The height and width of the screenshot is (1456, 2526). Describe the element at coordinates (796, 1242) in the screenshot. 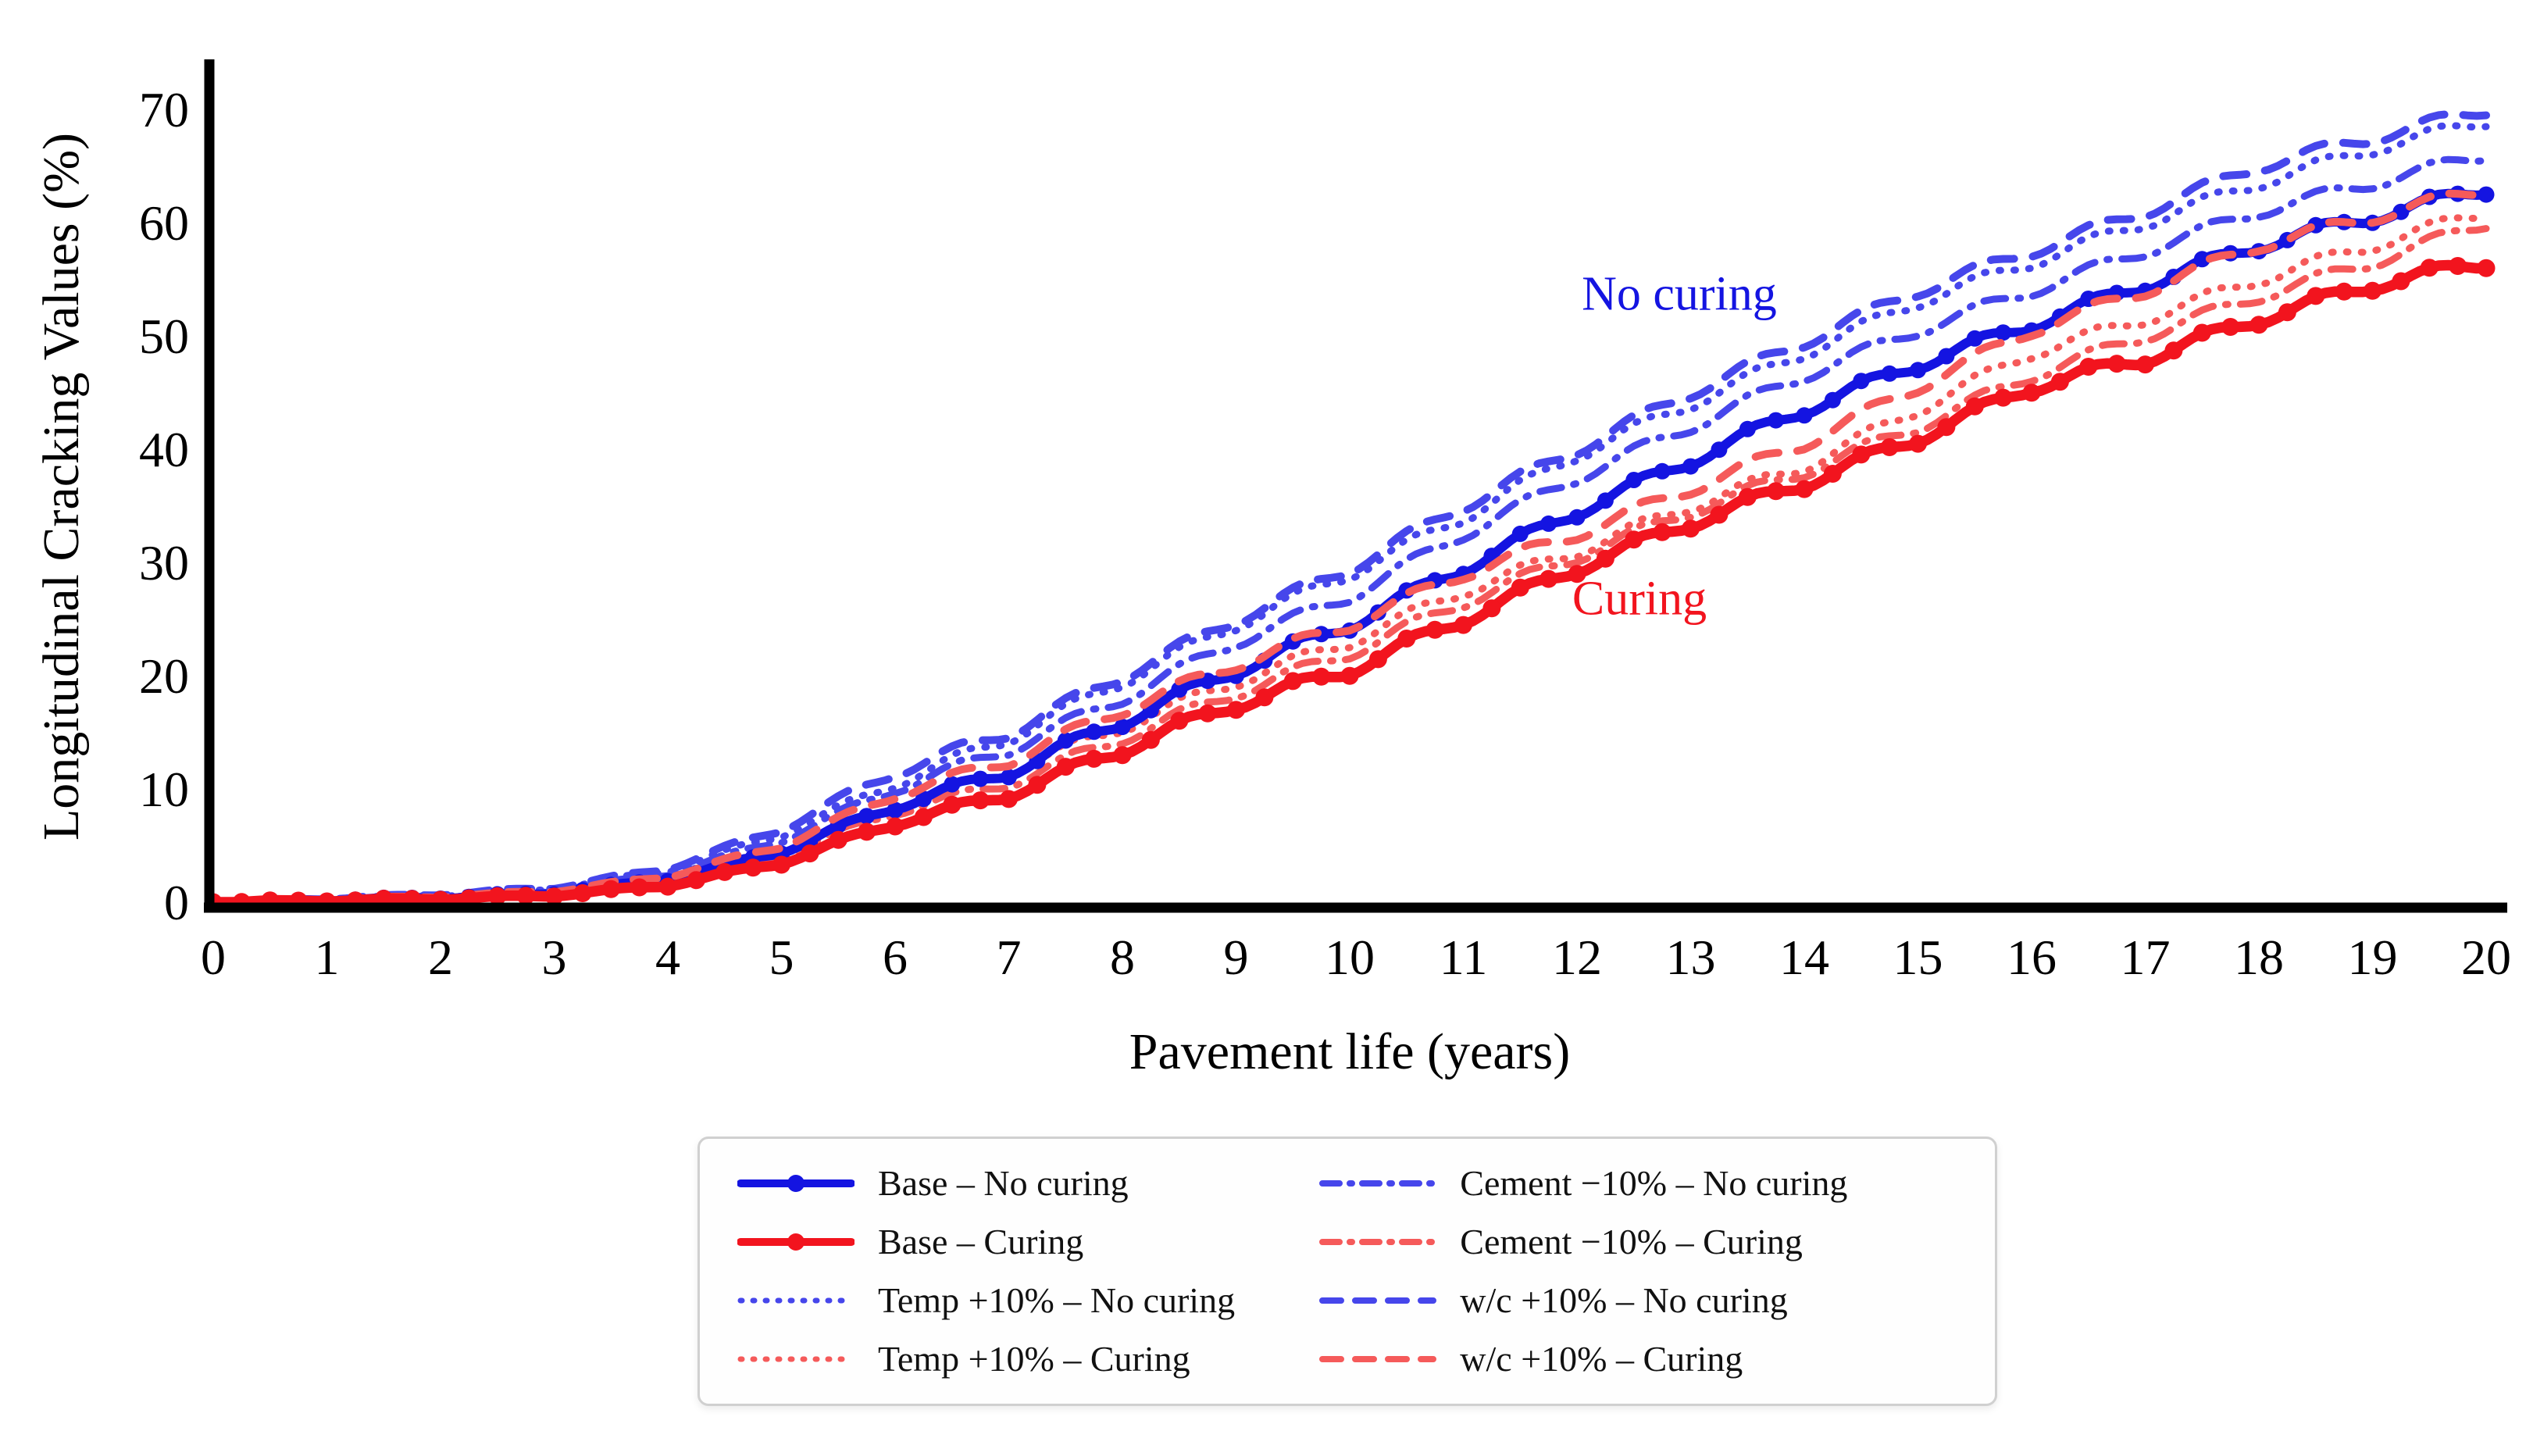

I see `legend-marker-sample` at that location.